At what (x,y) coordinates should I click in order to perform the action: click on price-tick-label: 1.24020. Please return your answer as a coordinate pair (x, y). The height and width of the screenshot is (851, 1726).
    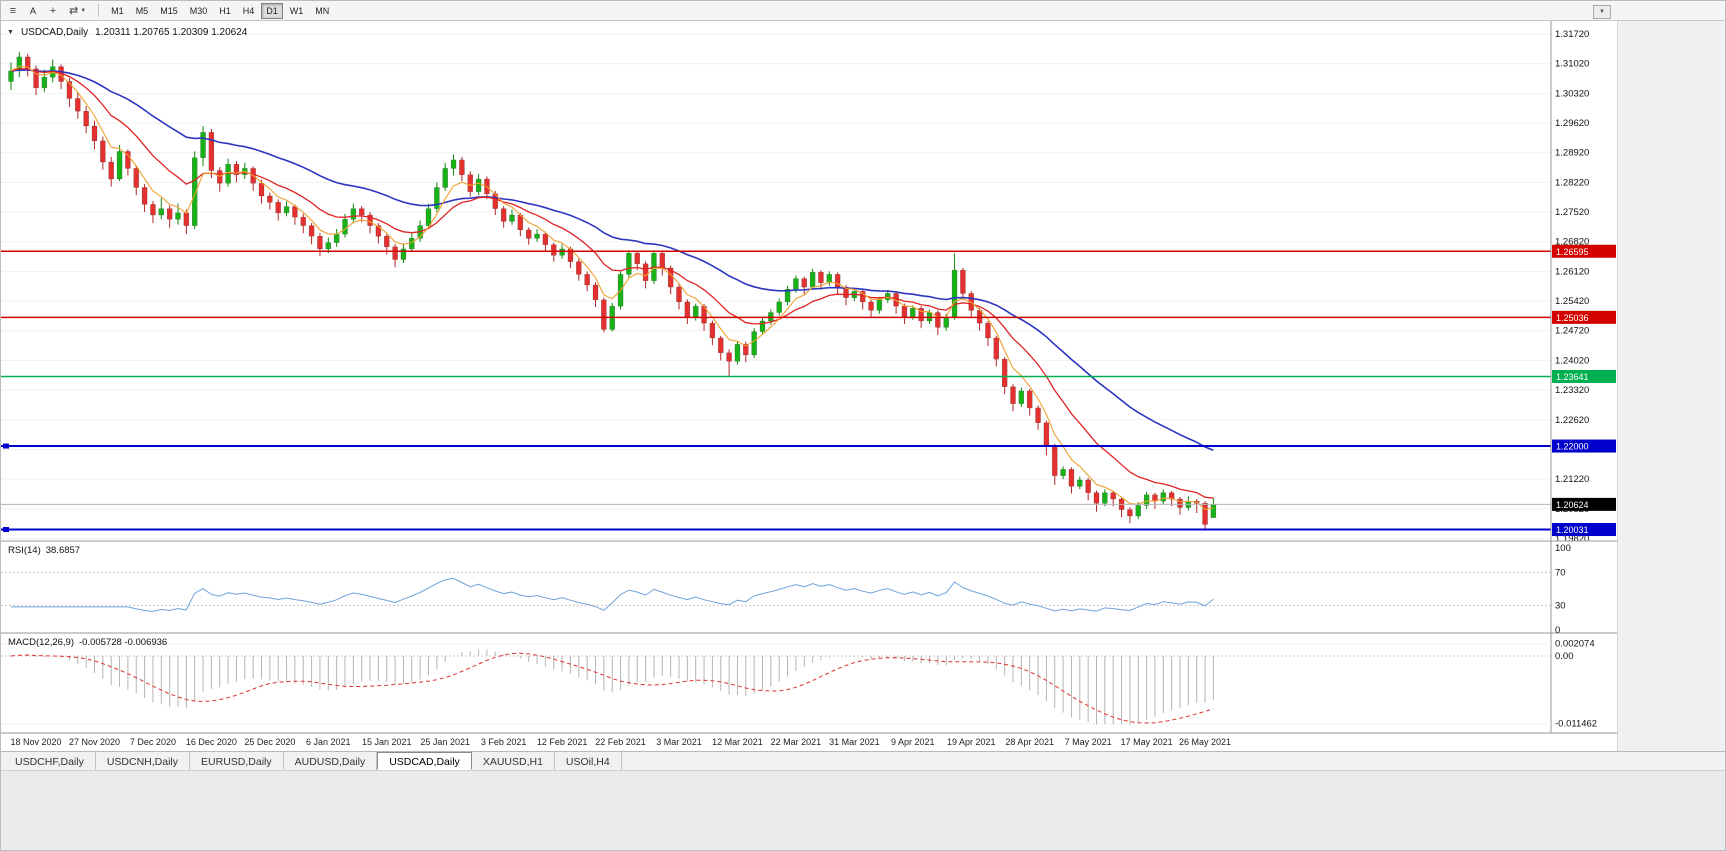
    Looking at the image, I should click on (1572, 360).